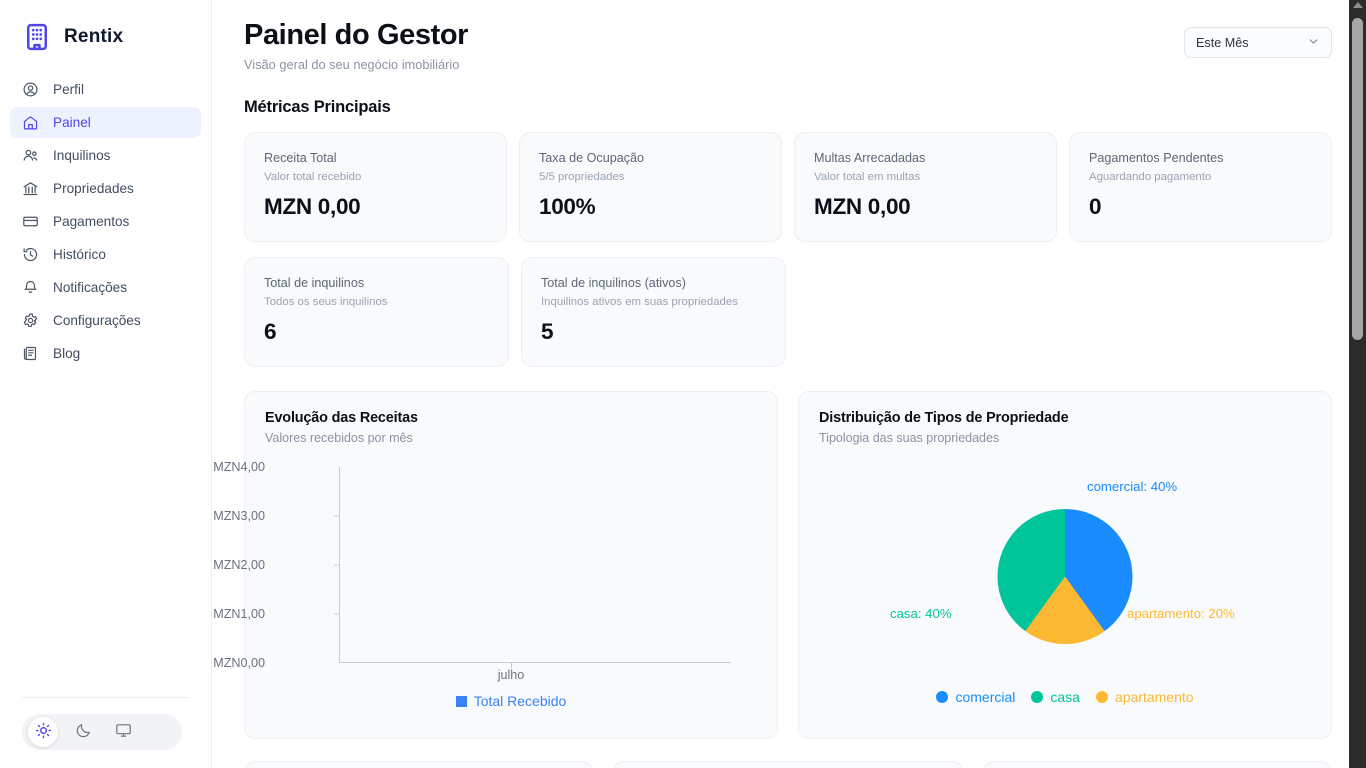  Describe the element at coordinates (867, 177) in the screenshot. I see `metric-desc: Valor total em multas` at that location.